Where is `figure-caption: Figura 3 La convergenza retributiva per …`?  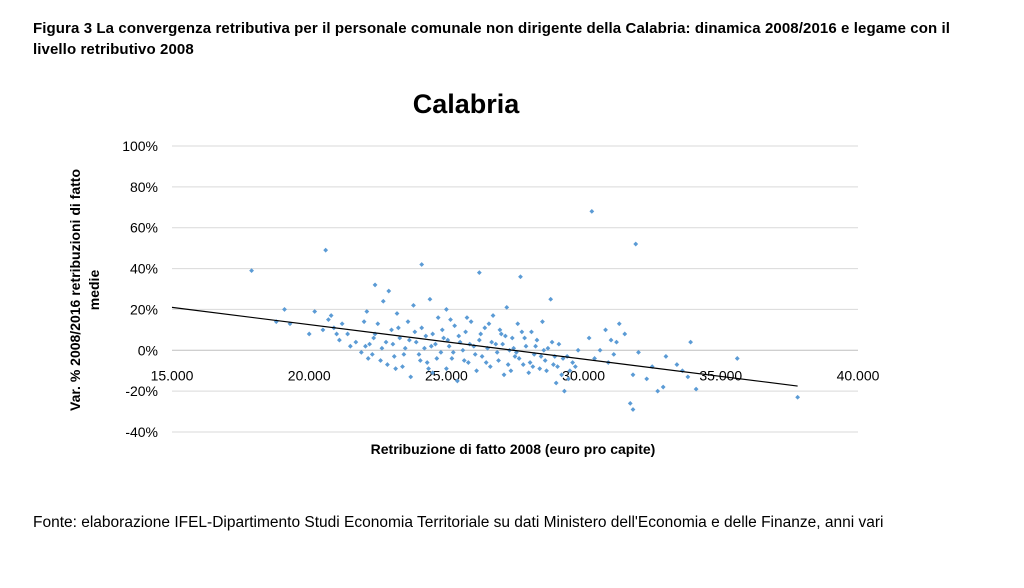 figure-caption: Figura 3 La convergenza retributiva per … is located at coordinates (492, 39).